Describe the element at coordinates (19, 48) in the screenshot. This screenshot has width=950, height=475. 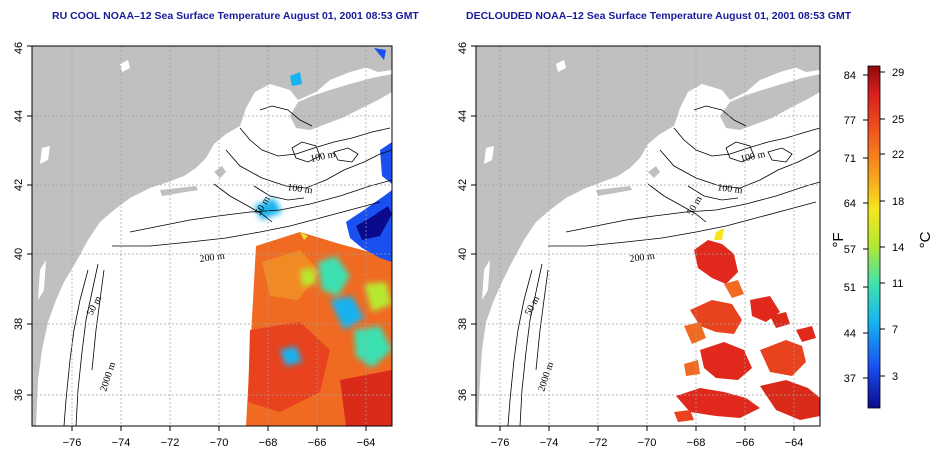
I see `left-lat-tick: 46` at that location.